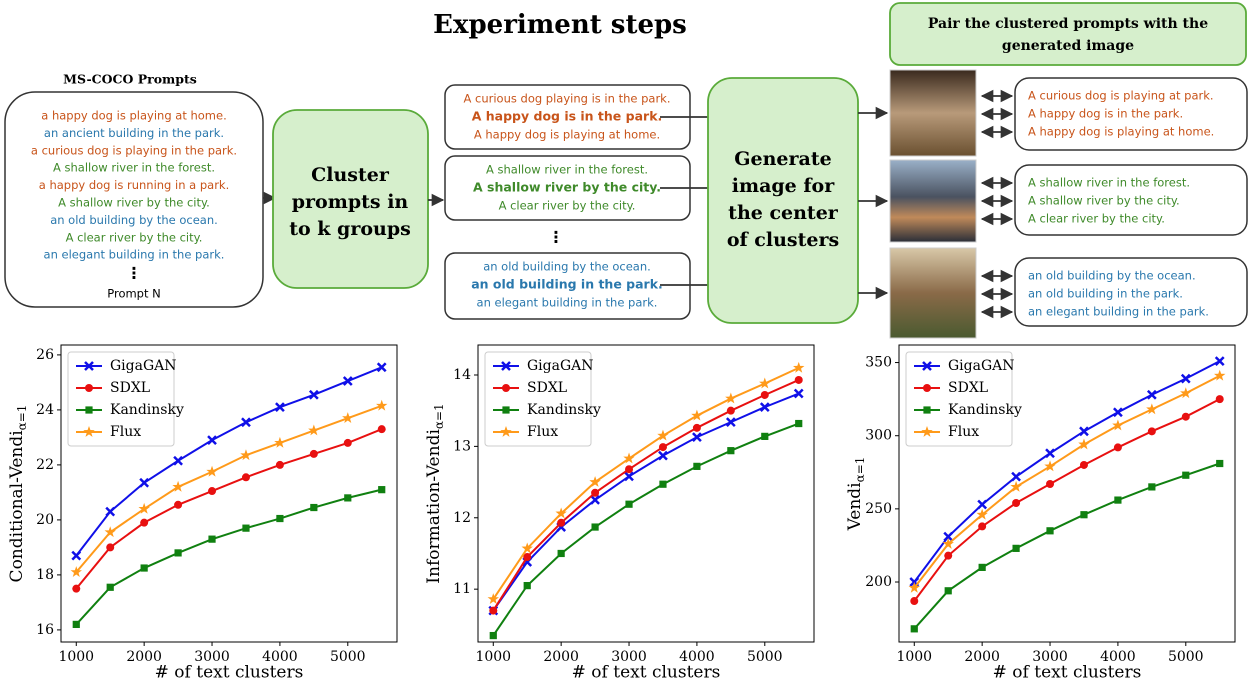  Describe the element at coordinates (134, 133) in the screenshot. I see `prompt: an ancient building in the park.` at that location.